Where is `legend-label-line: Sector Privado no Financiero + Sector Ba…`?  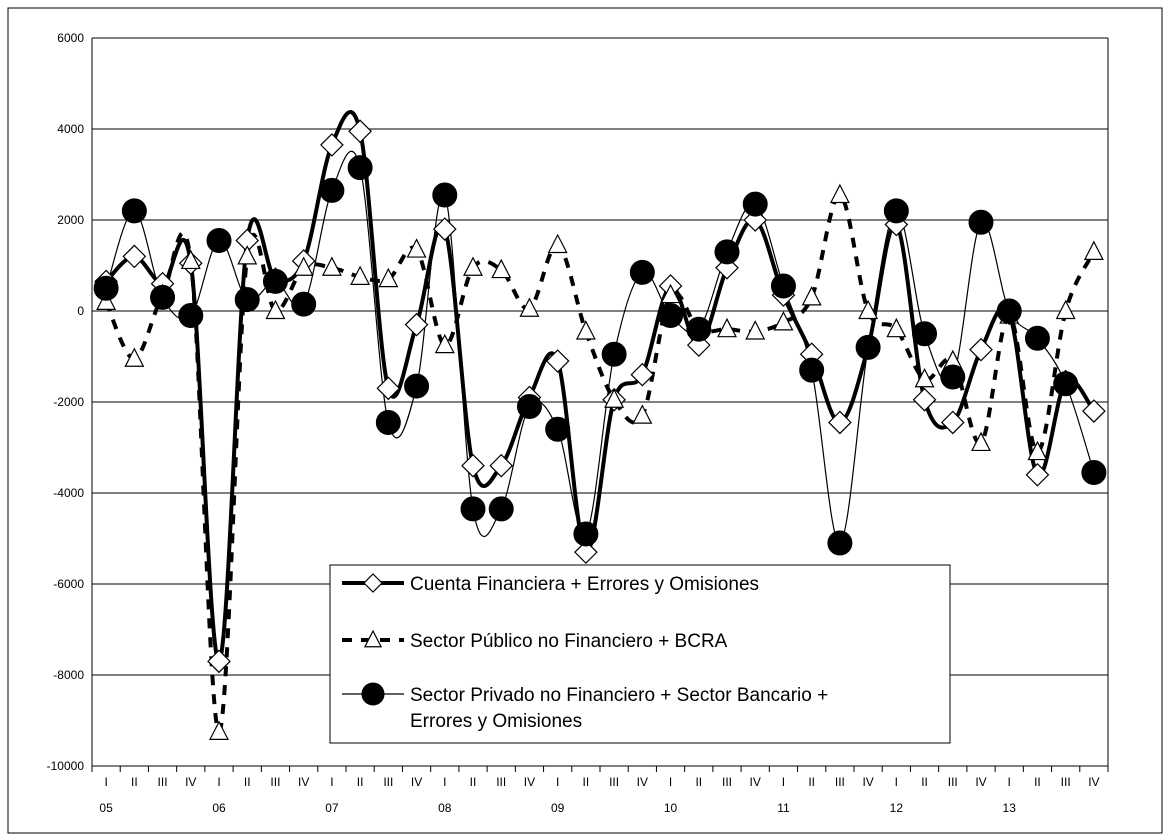 legend-label-line: Sector Privado no Financiero + Sector Ba… is located at coordinates (619, 695).